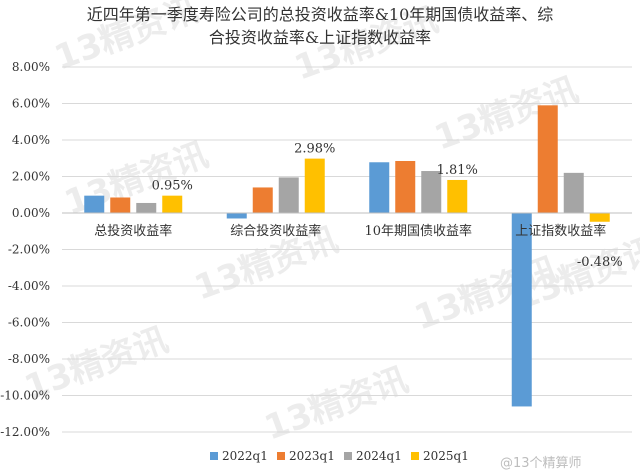 The width and height of the screenshot is (640, 475). I want to click on bar-2025q1-cat1, so click(314, 185).